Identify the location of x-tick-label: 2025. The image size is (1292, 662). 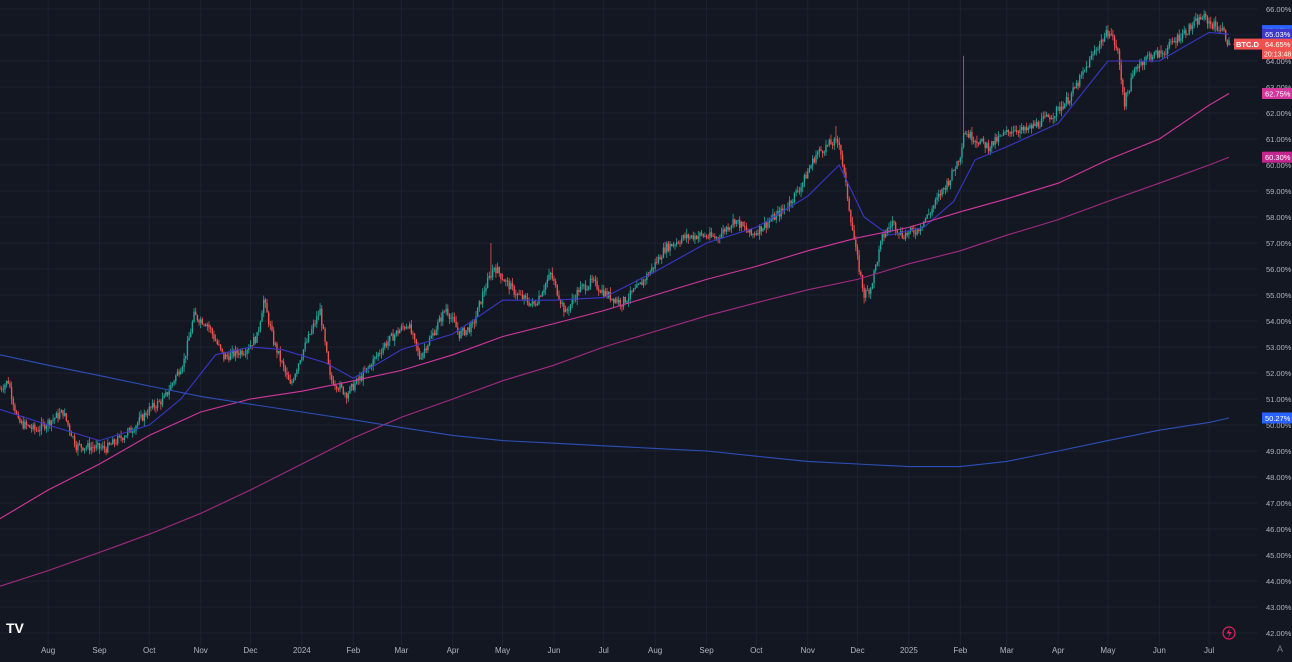
(909, 650).